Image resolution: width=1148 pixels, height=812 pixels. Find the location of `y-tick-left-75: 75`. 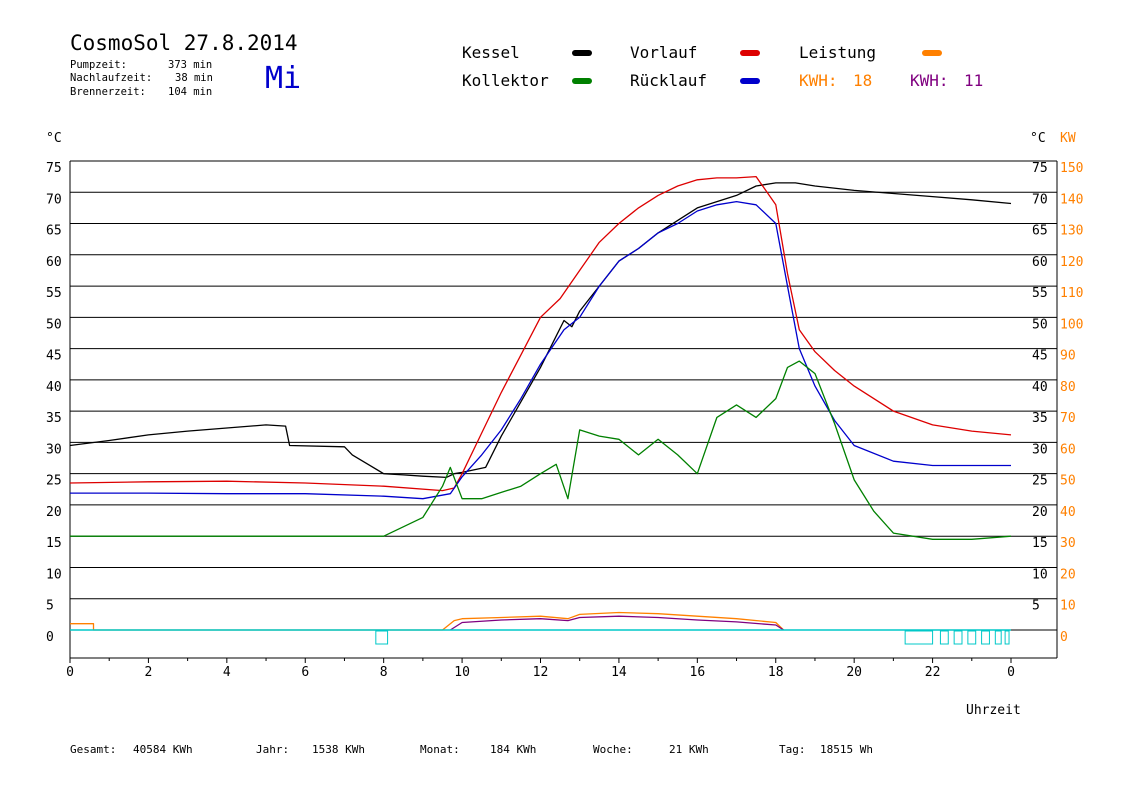

y-tick-left-75: 75 is located at coordinates (54, 168).